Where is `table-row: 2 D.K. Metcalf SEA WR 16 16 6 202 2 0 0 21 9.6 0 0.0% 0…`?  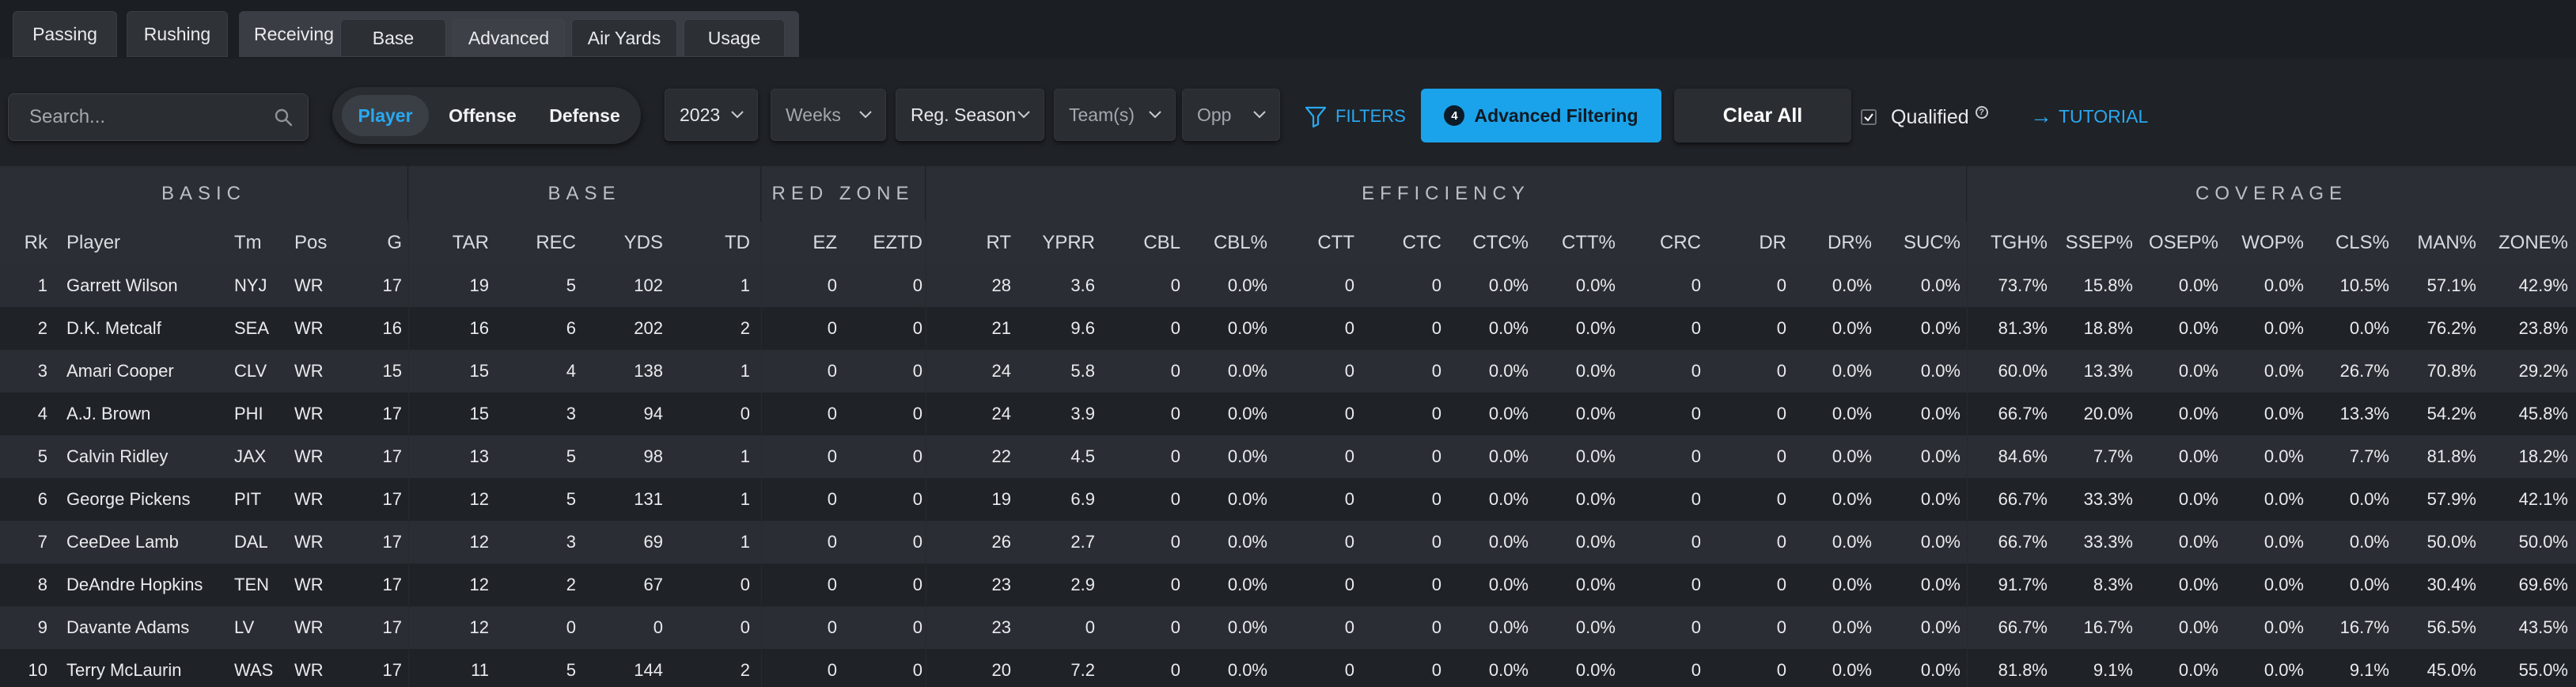 table-row: 2 D.K. Metcalf SEA WR 16 16 6 202 2 0 0 21 9.6 0 0.0% 0… is located at coordinates (1288, 328).